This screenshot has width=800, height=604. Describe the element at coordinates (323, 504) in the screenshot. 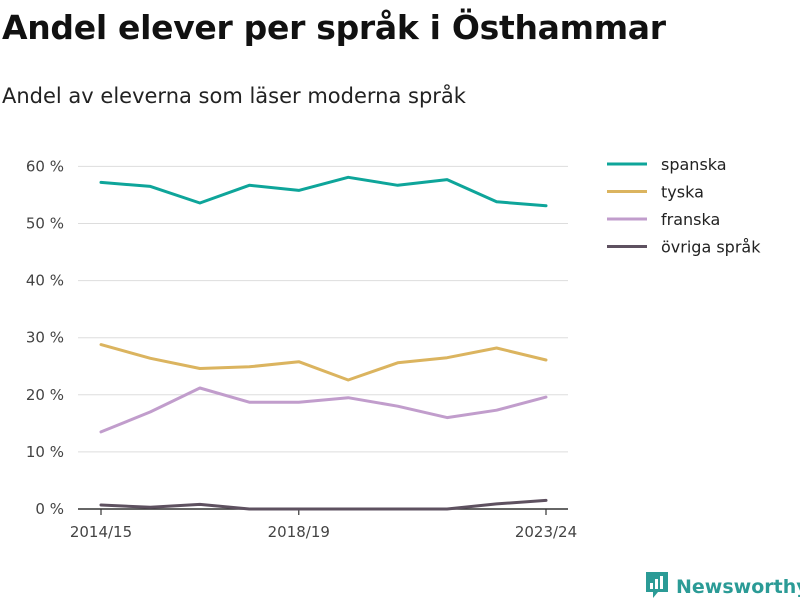

I see `series-line-övriga-språk` at that location.